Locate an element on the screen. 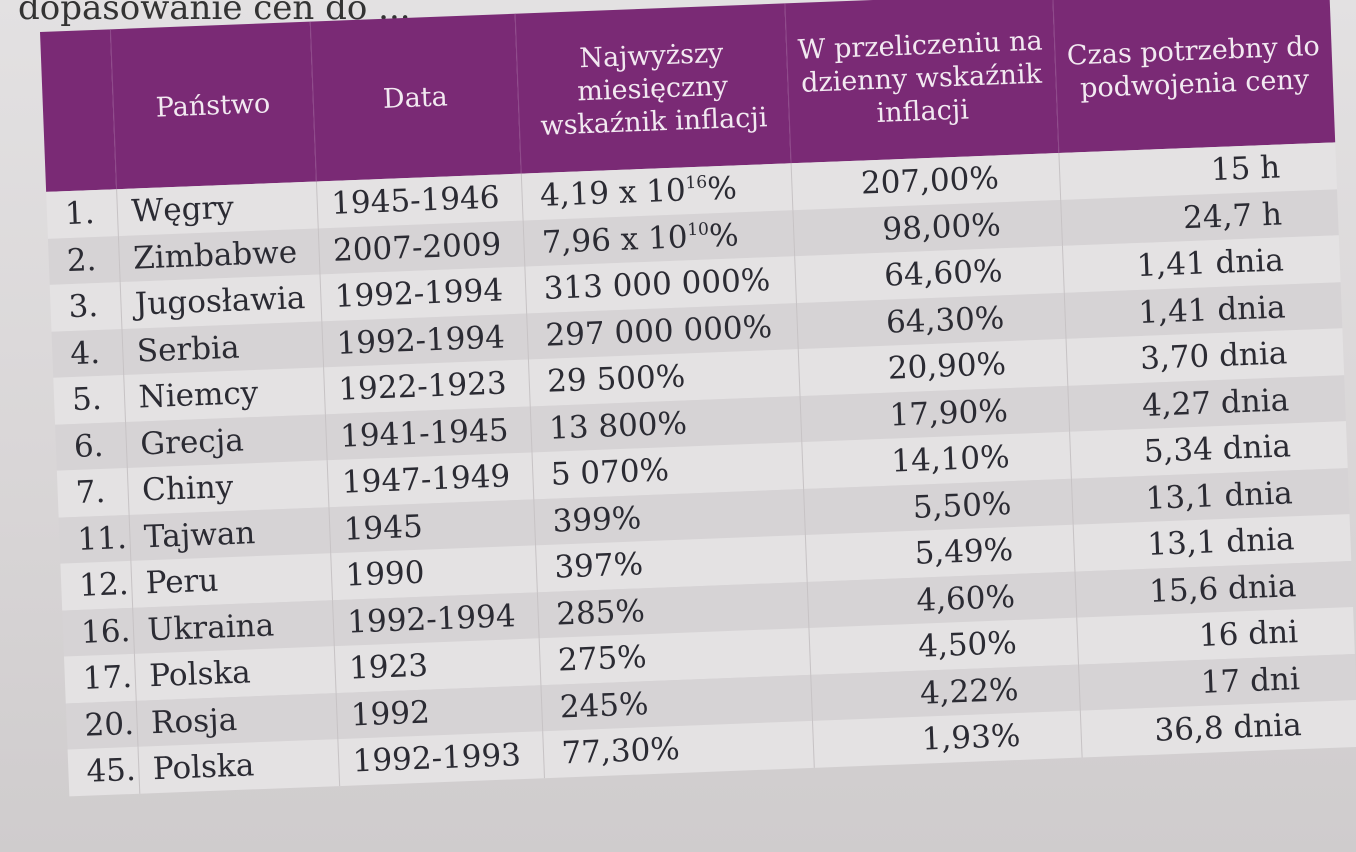 The image size is (1356, 852). row-rank: 6. is located at coordinates (91, 446).